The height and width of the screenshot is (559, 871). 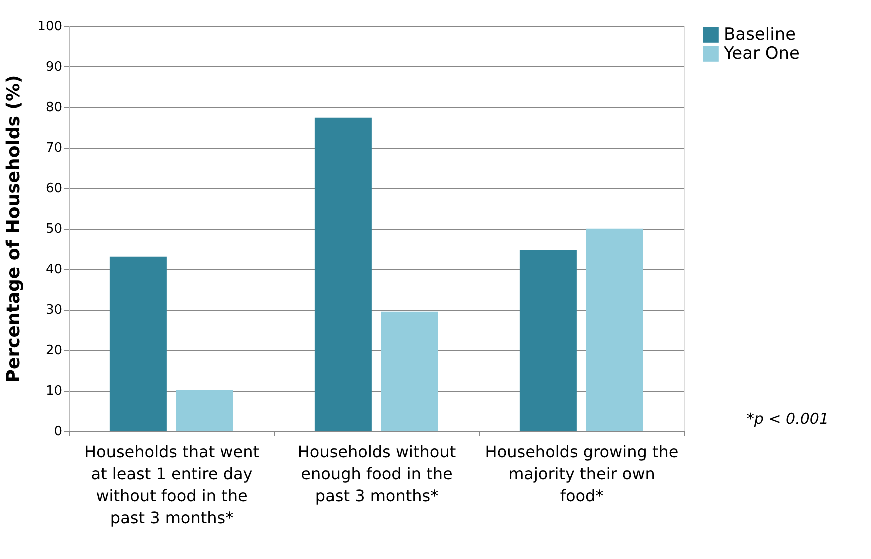 I want to click on y-tick-label: 80, so click(x=54, y=108).